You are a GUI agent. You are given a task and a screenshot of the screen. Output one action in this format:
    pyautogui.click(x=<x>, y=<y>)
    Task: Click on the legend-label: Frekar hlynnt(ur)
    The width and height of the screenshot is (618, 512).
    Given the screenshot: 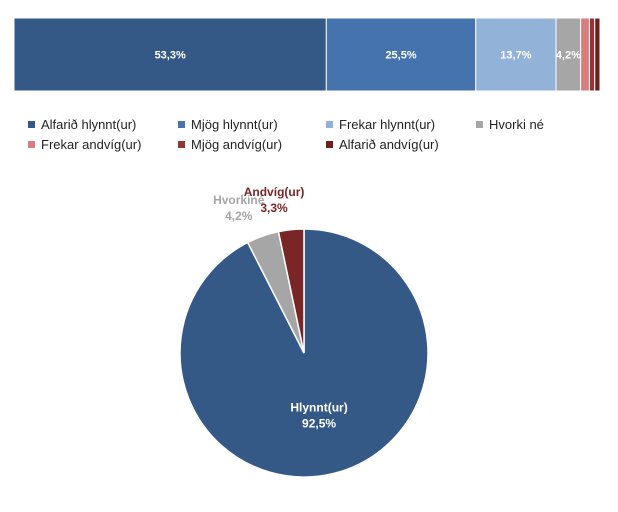 What is the action you would take?
    pyautogui.click(x=387, y=124)
    